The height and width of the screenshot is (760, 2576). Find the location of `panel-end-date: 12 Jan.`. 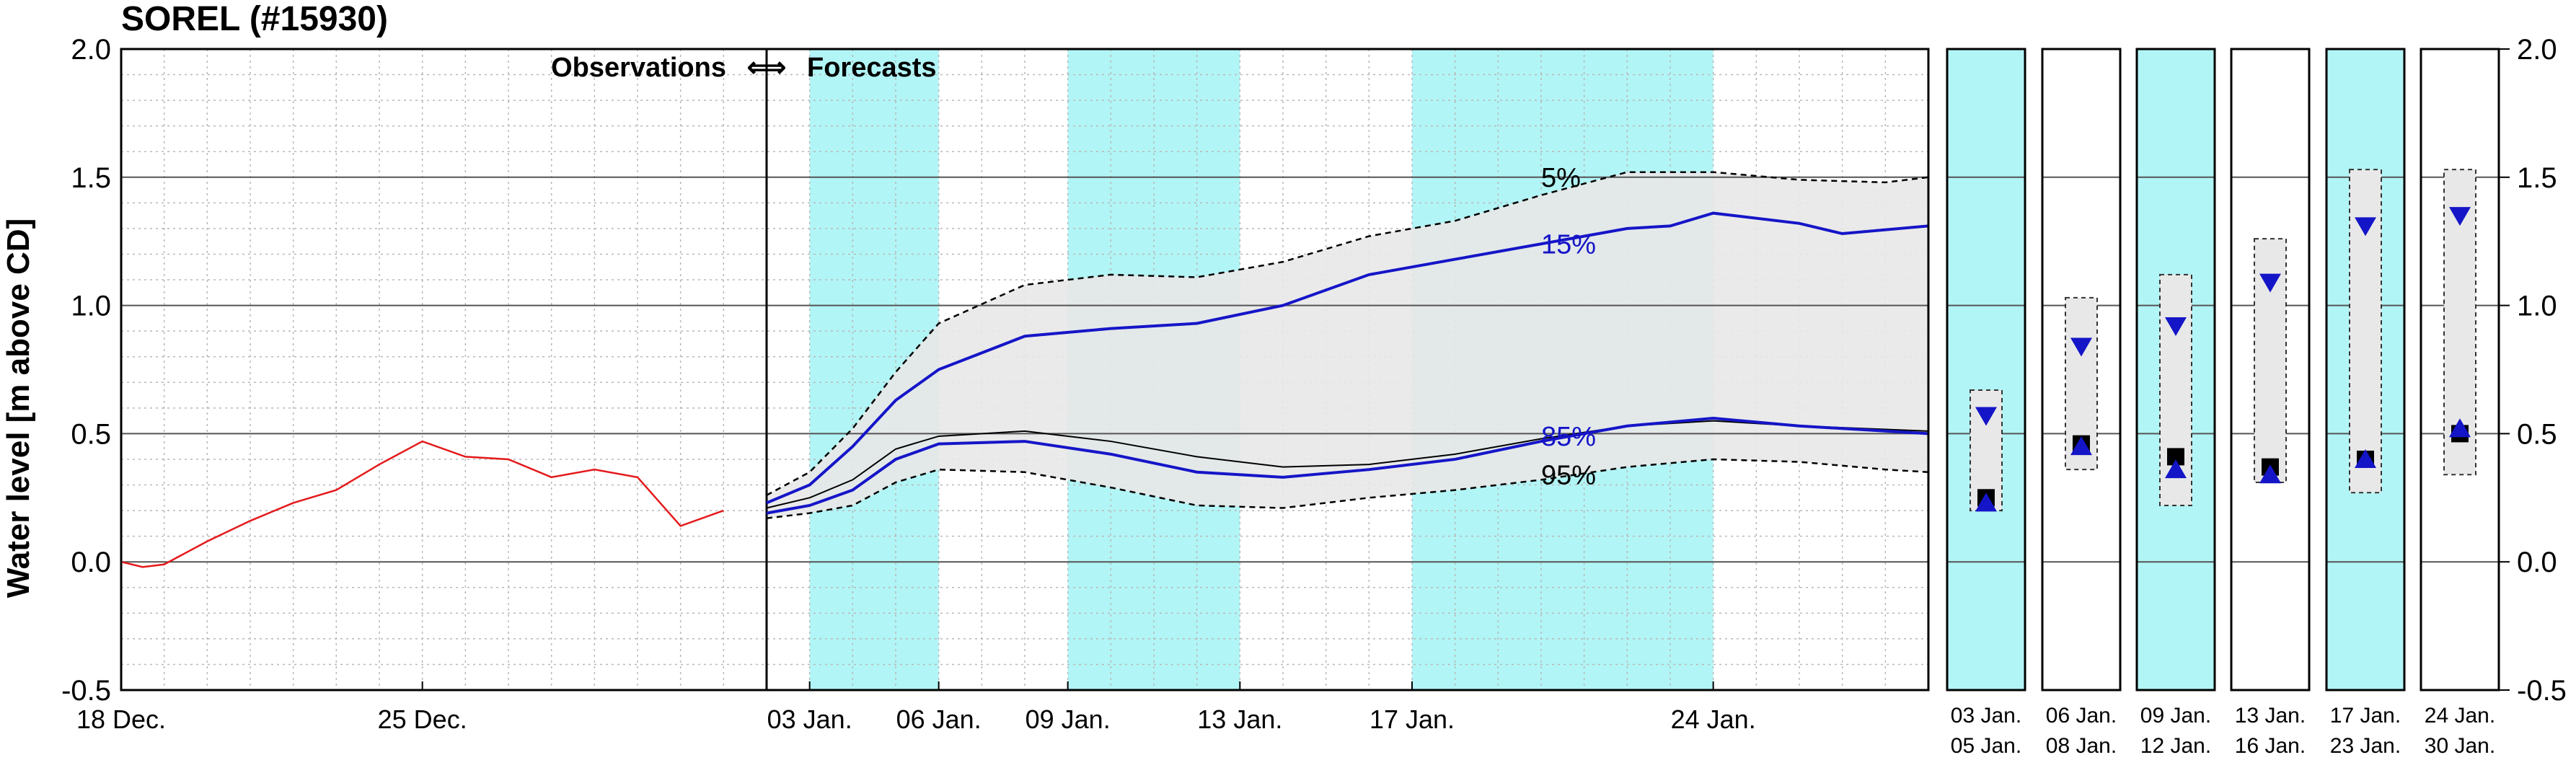

panel-end-date: 12 Jan. is located at coordinates (2175, 746).